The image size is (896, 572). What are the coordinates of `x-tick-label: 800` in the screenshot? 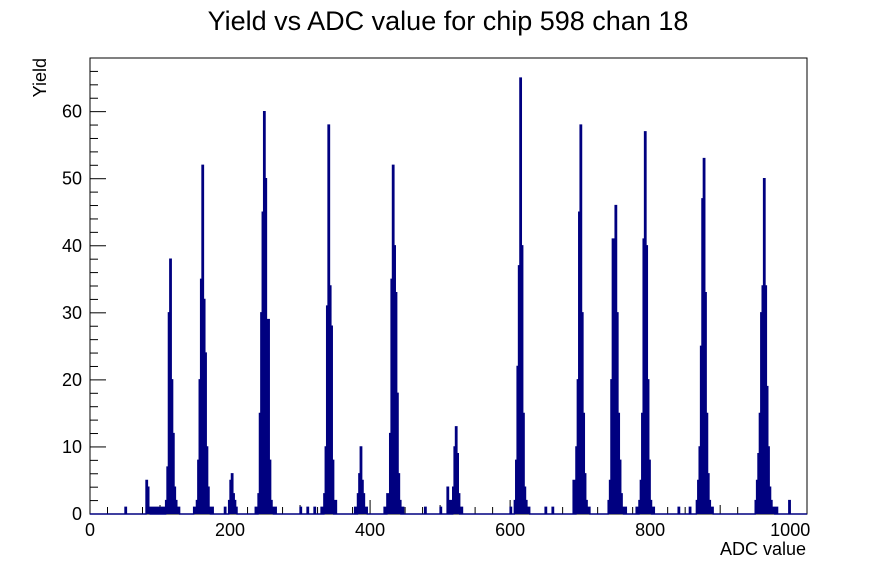 It's located at (650, 530).